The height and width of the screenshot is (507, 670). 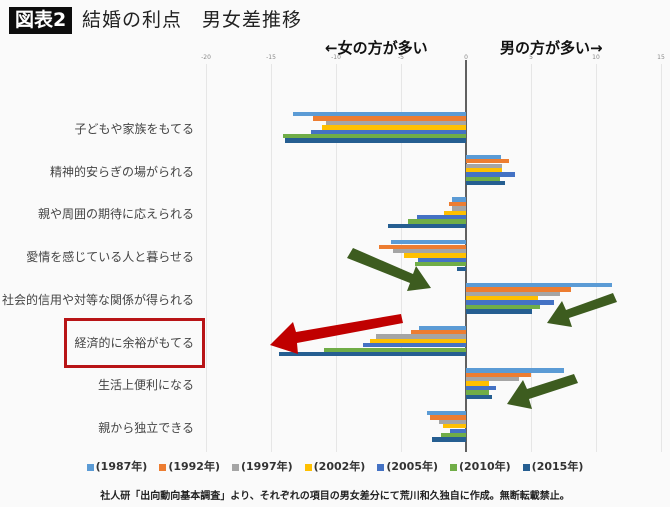 I want to click on x-tick-label: 0, so click(x=466, y=57).